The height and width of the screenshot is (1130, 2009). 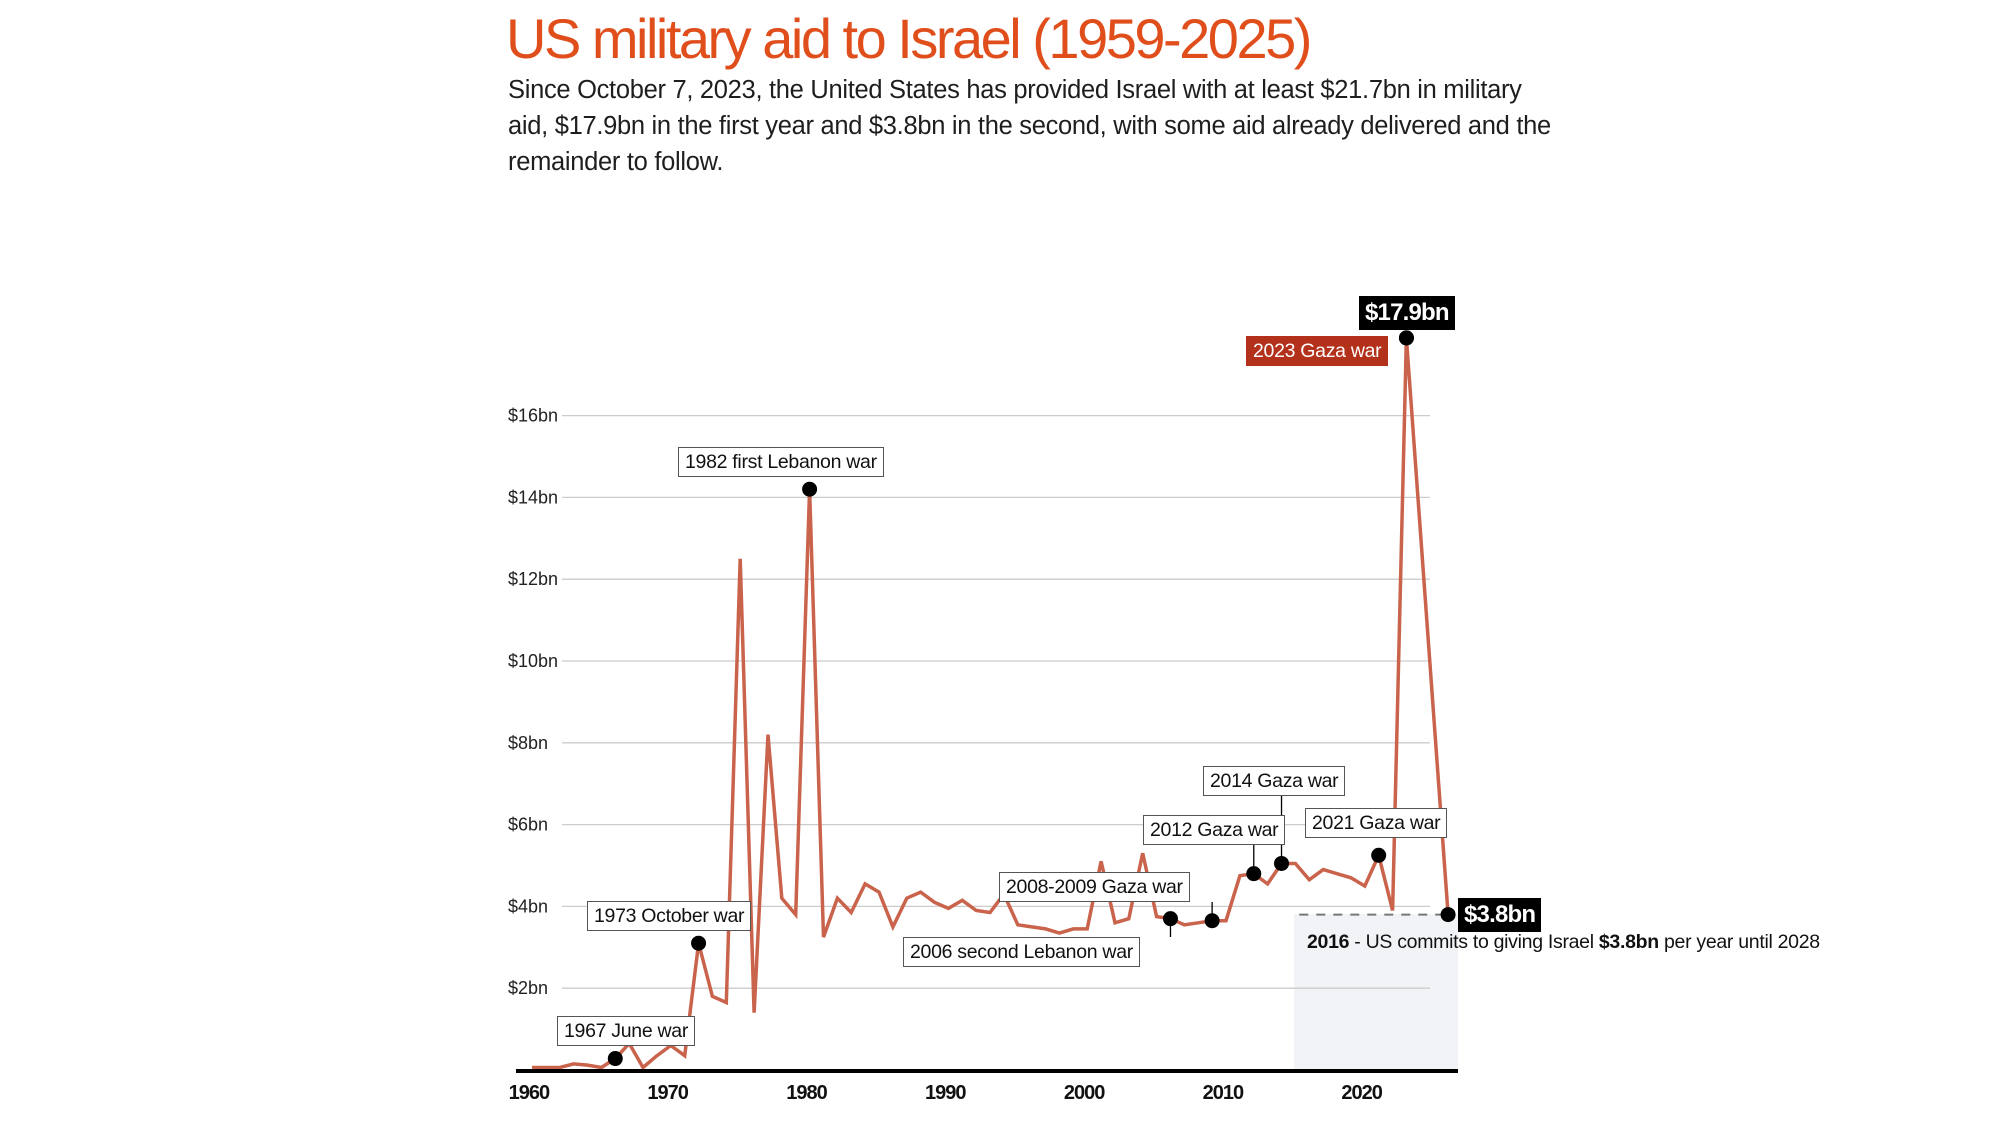 I want to click on chart-title: US military aid to Israel (1959-2025), so click(x=909, y=38).